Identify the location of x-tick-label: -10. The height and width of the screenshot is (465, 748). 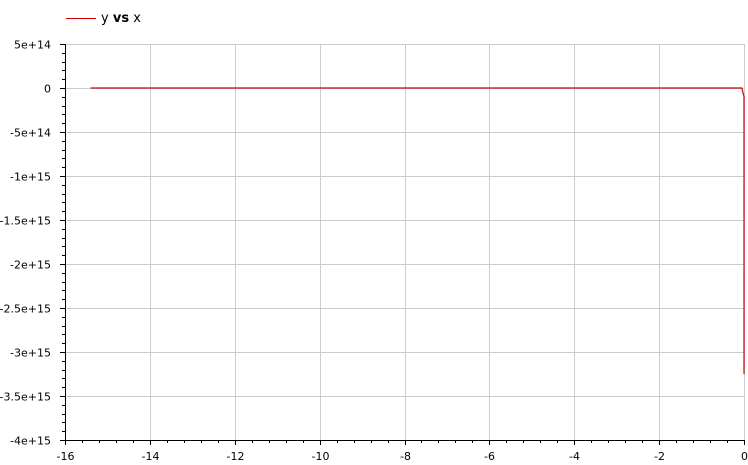
(321, 456).